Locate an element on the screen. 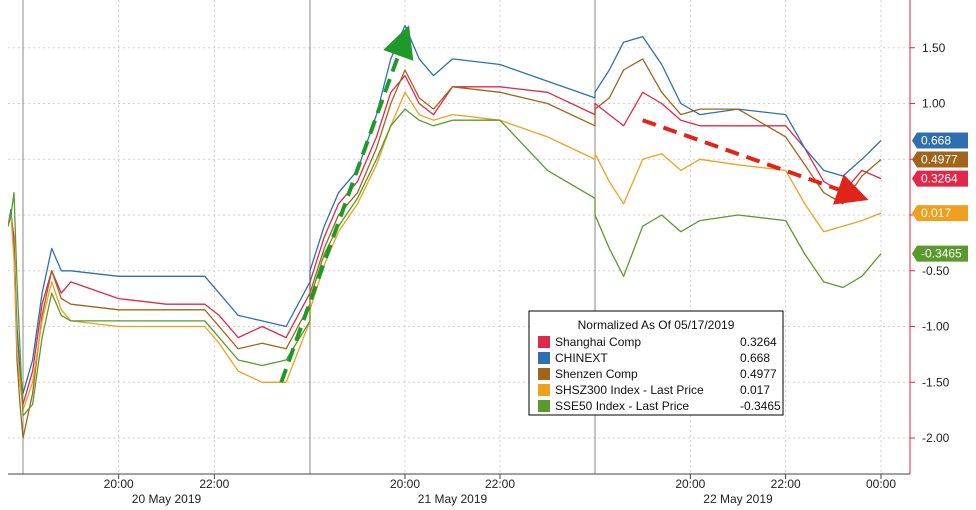 The width and height of the screenshot is (976, 510). badge-value: 0.017 is located at coordinates (936, 213).